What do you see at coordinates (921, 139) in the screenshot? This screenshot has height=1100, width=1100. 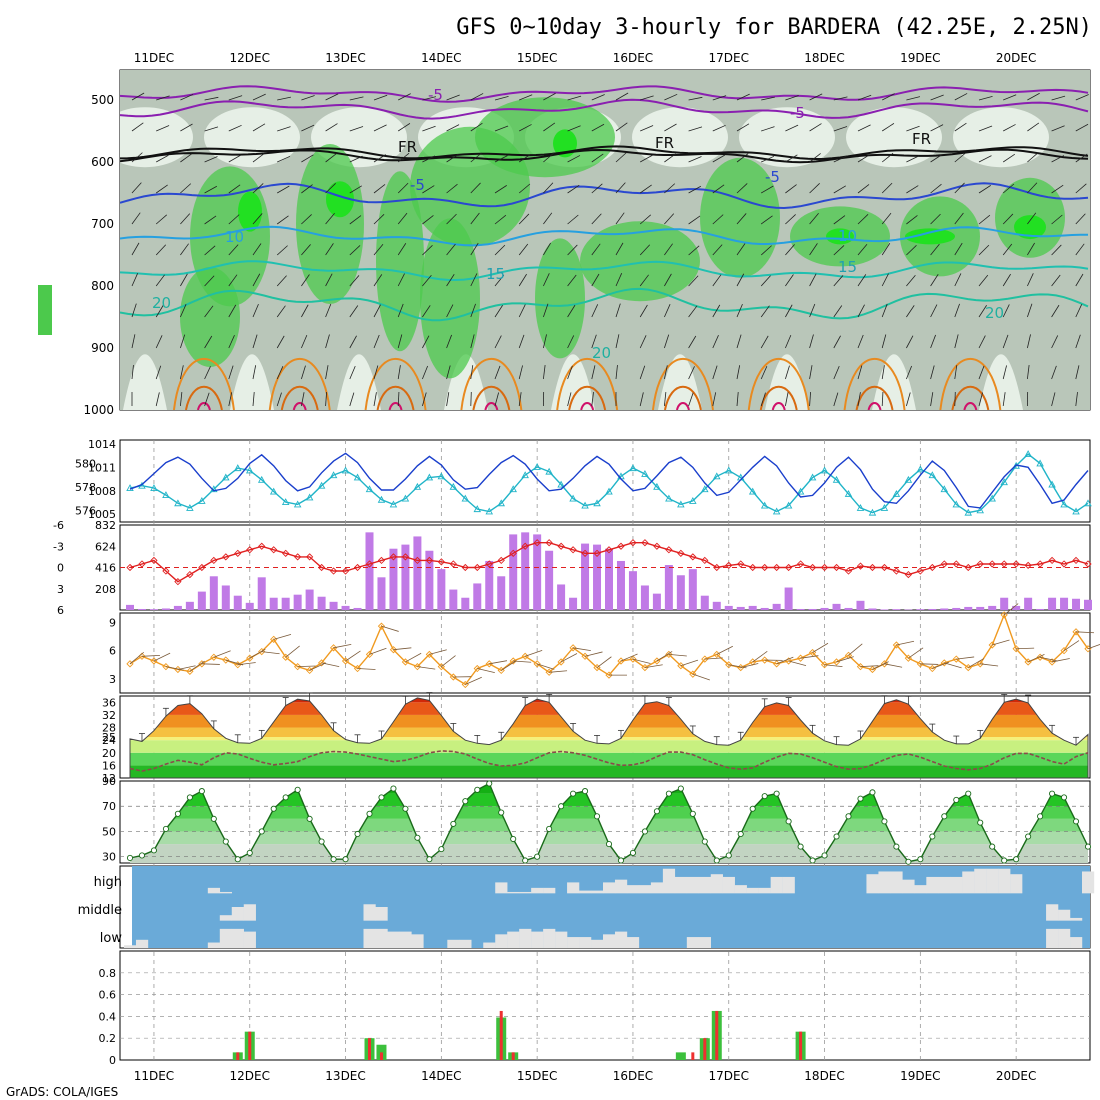 I see `isotherm-label: FR` at bounding box center [921, 139].